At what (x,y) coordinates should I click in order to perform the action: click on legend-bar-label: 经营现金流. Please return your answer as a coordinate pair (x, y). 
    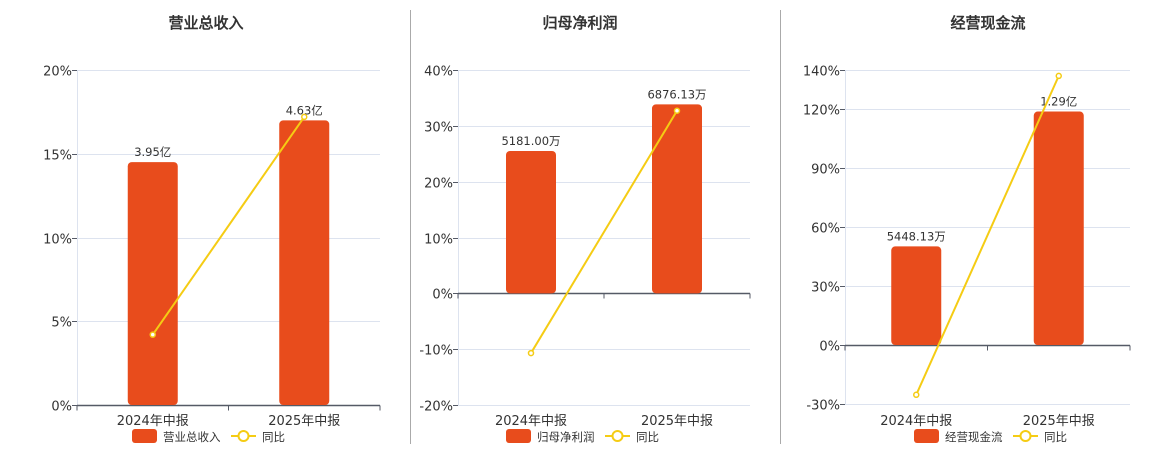
    Looking at the image, I should click on (974, 437).